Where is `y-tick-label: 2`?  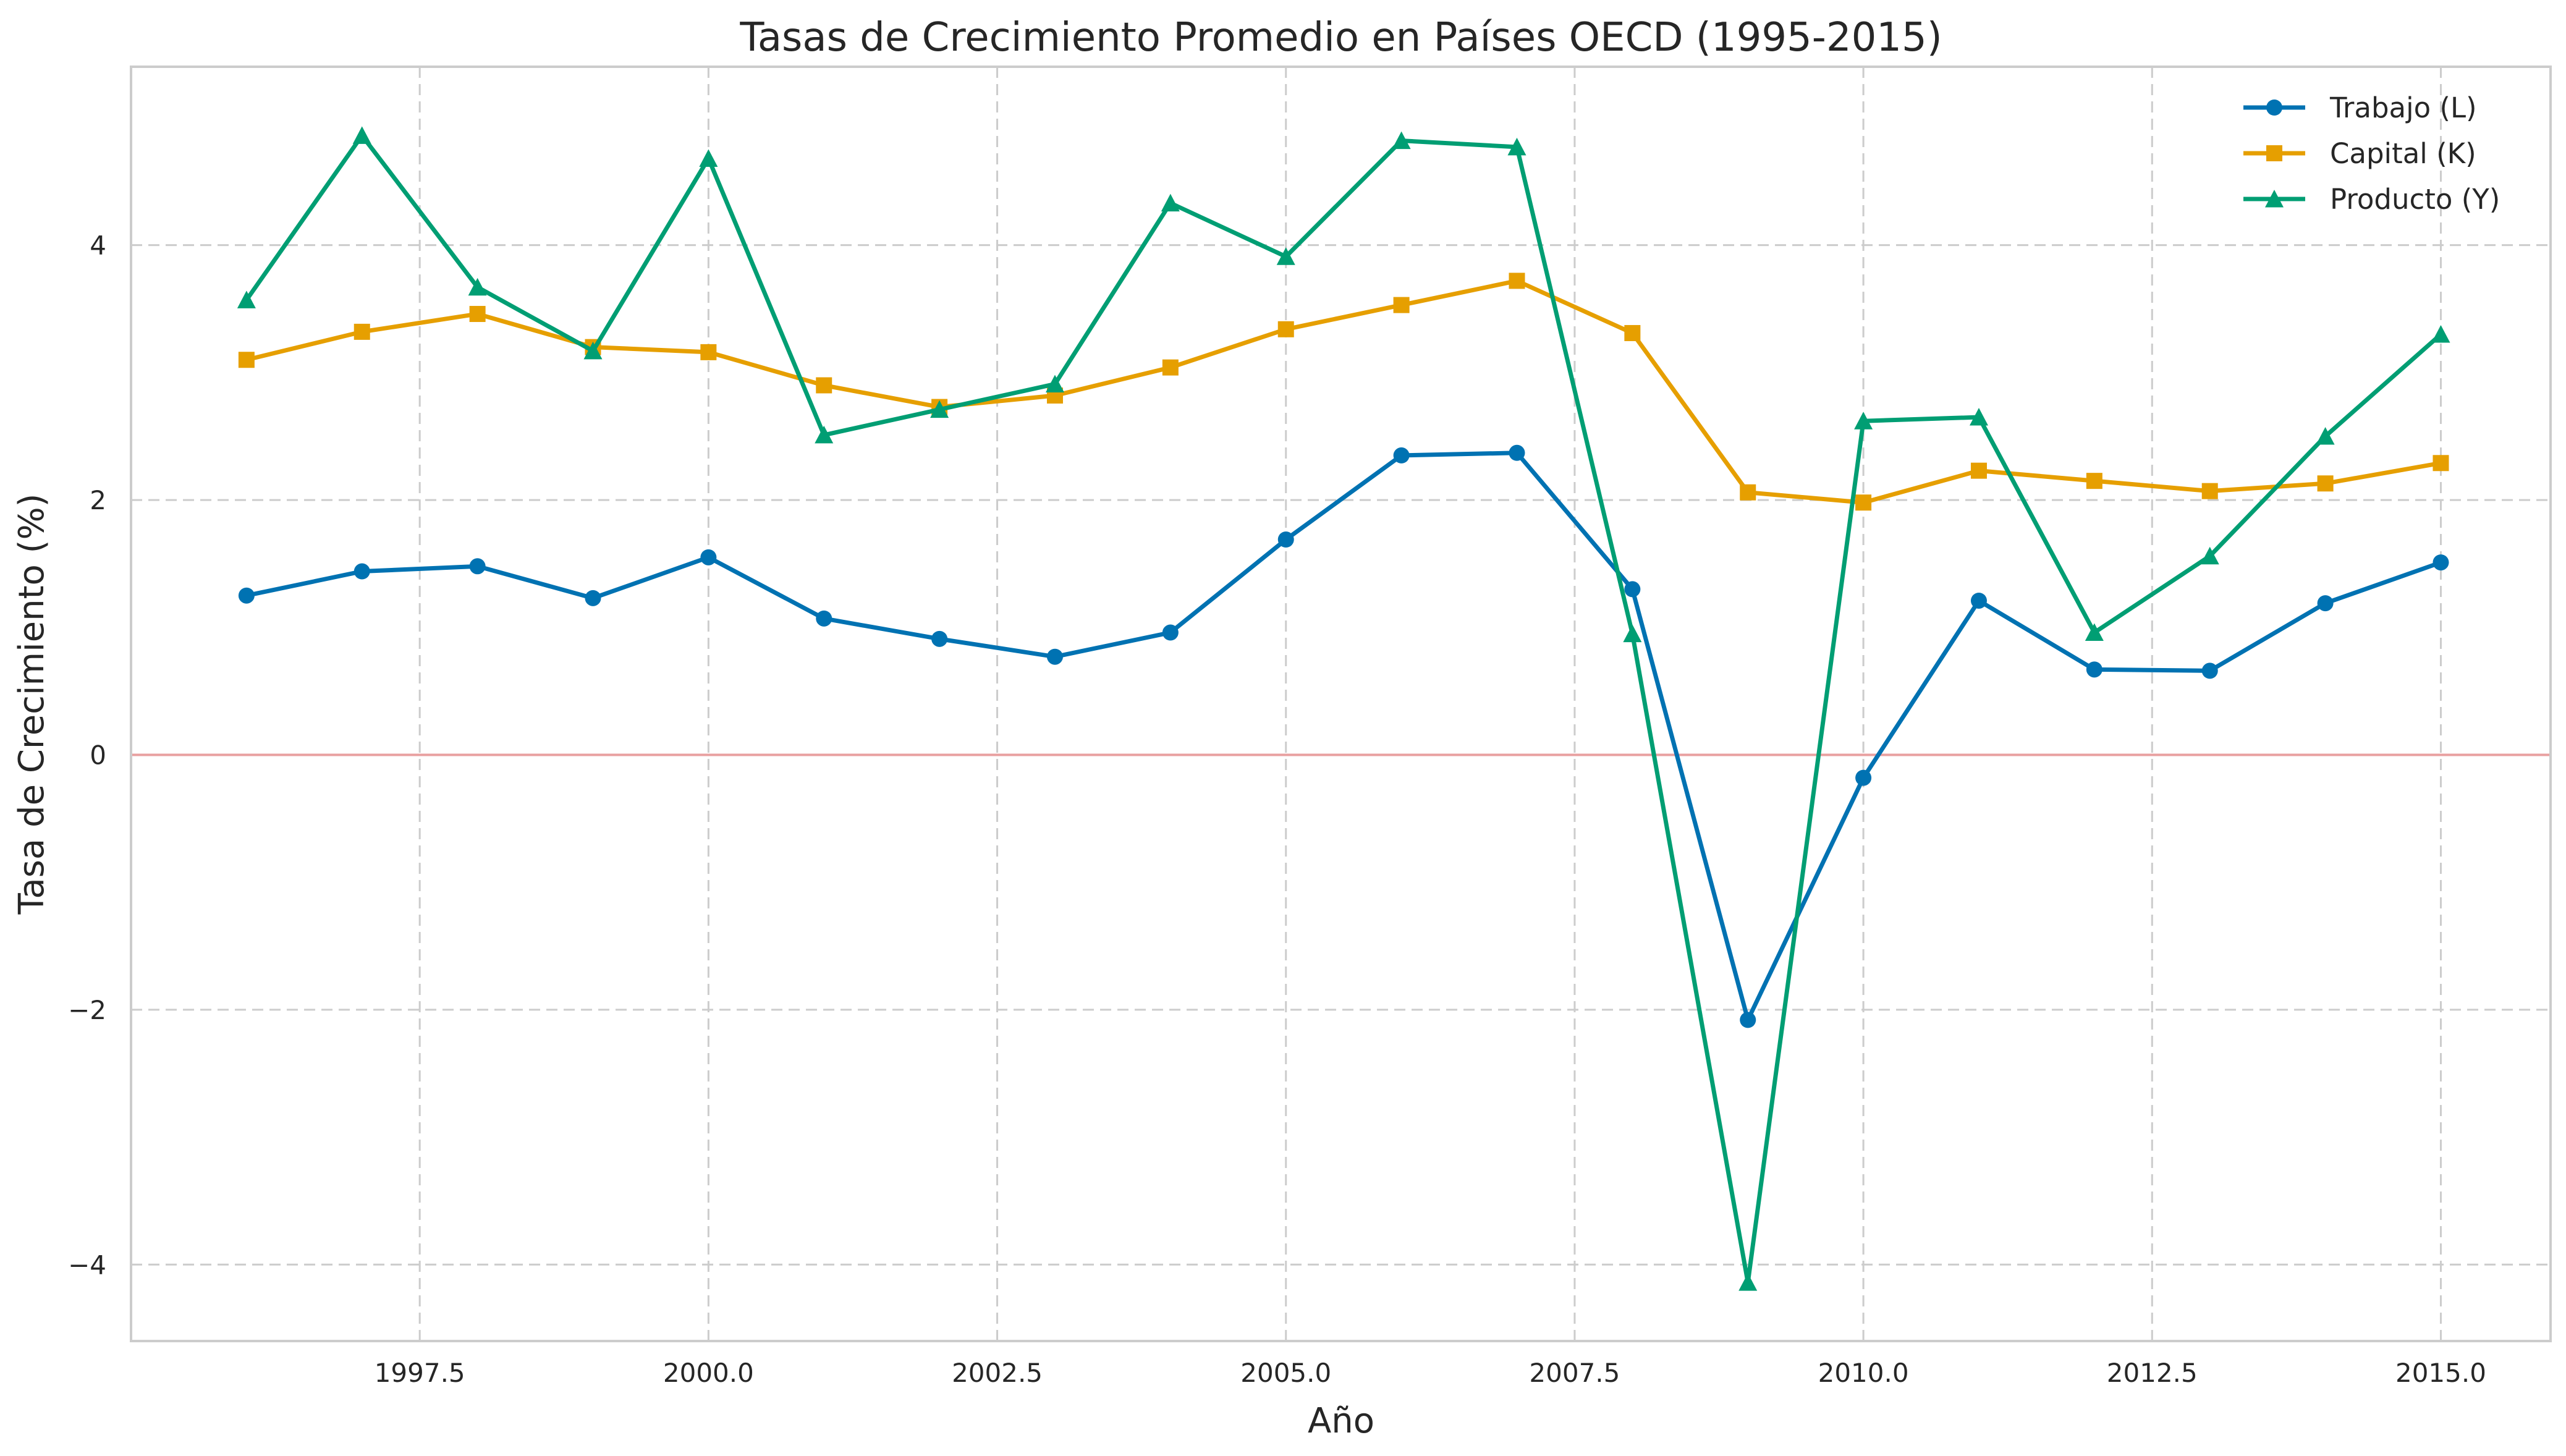 y-tick-label: 2 is located at coordinates (98, 500).